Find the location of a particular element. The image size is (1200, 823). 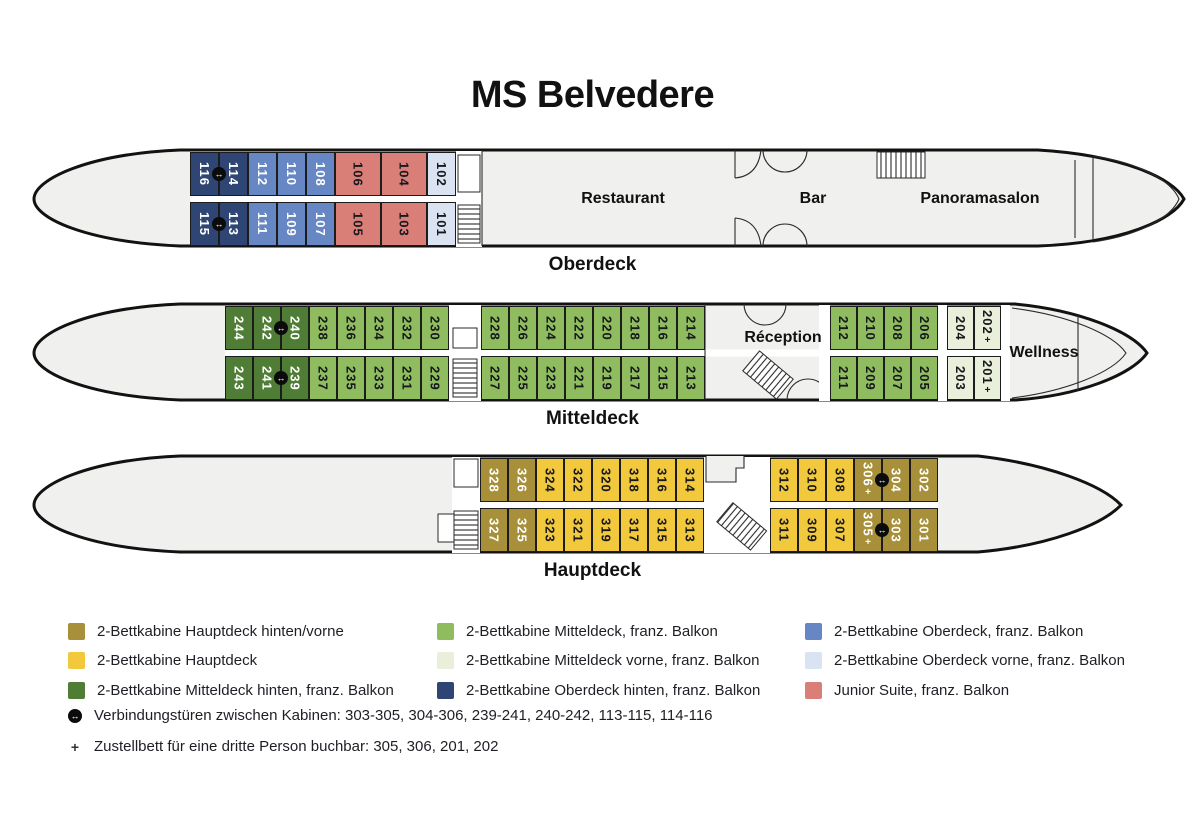

cabin-110: 110 is located at coordinates (291, 174).